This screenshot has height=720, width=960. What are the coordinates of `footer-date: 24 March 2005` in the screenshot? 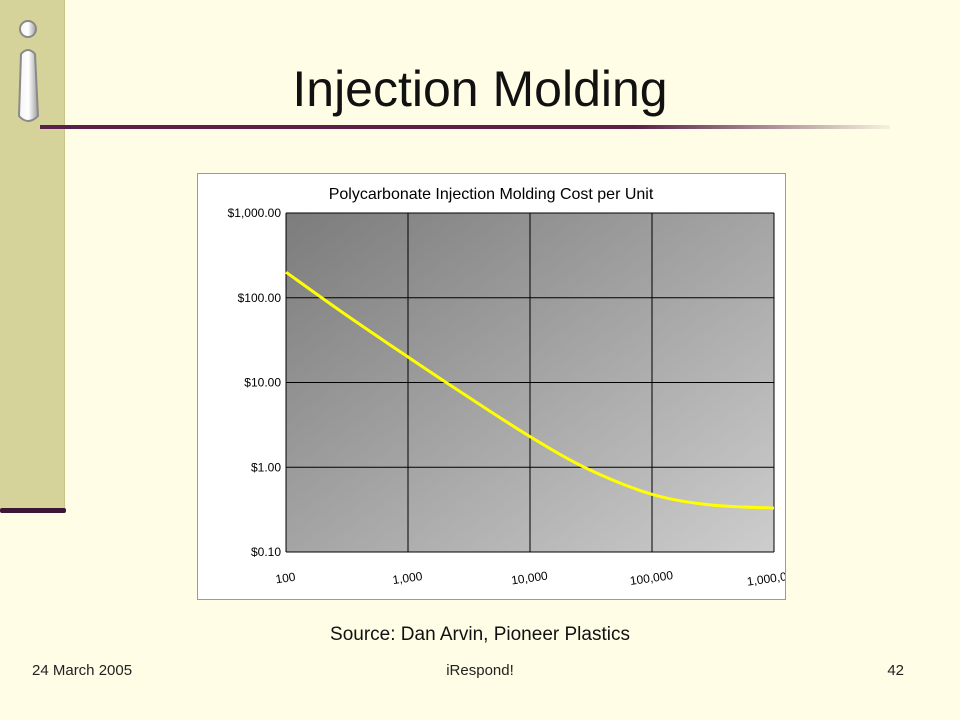 It's located at (82, 670).